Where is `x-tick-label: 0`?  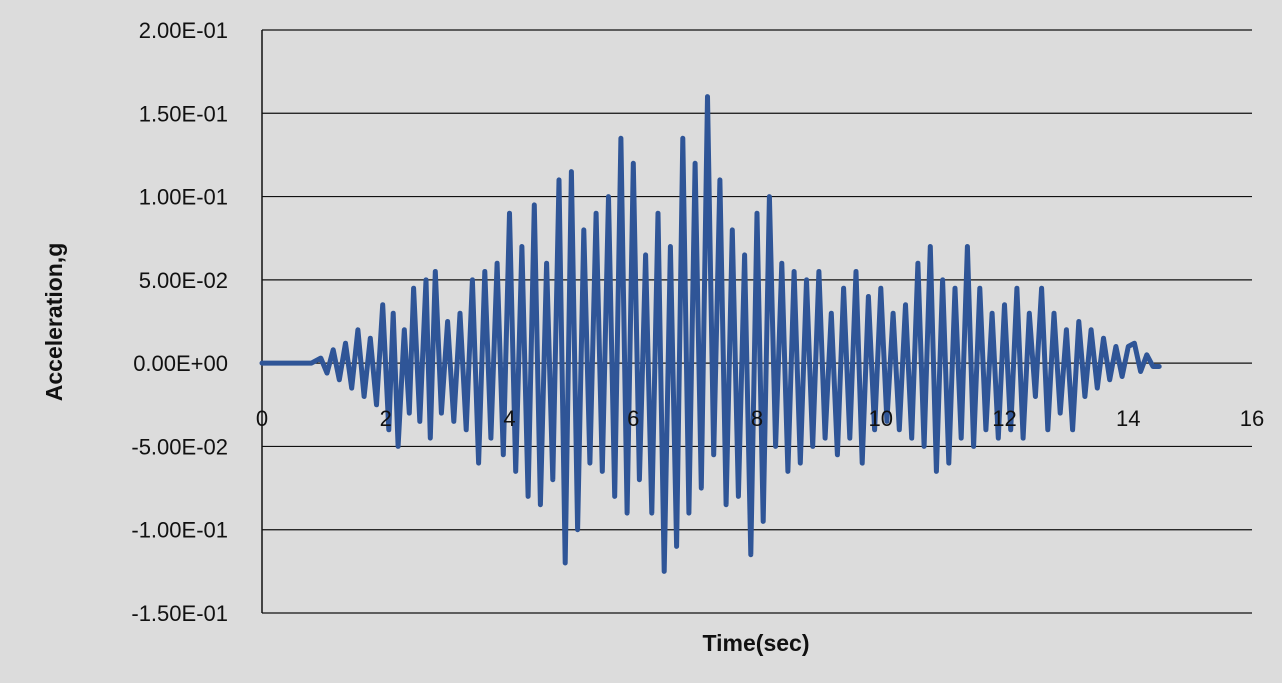 x-tick-label: 0 is located at coordinates (262, 418).